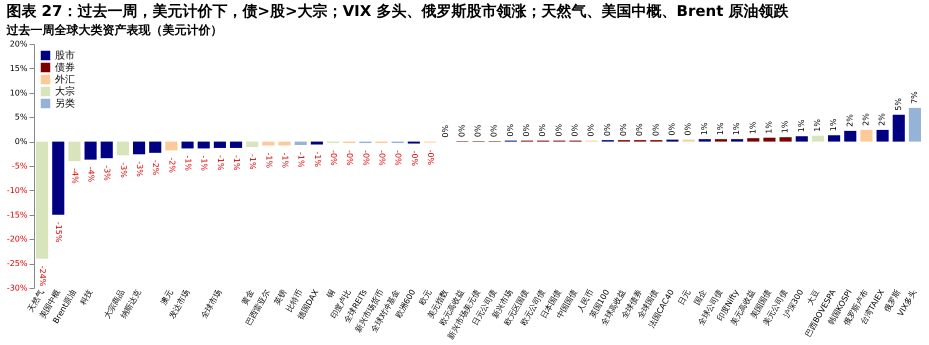 The height and width of the screenshot is (345, 929). Describe the element at coordinates (212, 304) in the screenshot. I see `x-tick-label: 全球市场` at that location.